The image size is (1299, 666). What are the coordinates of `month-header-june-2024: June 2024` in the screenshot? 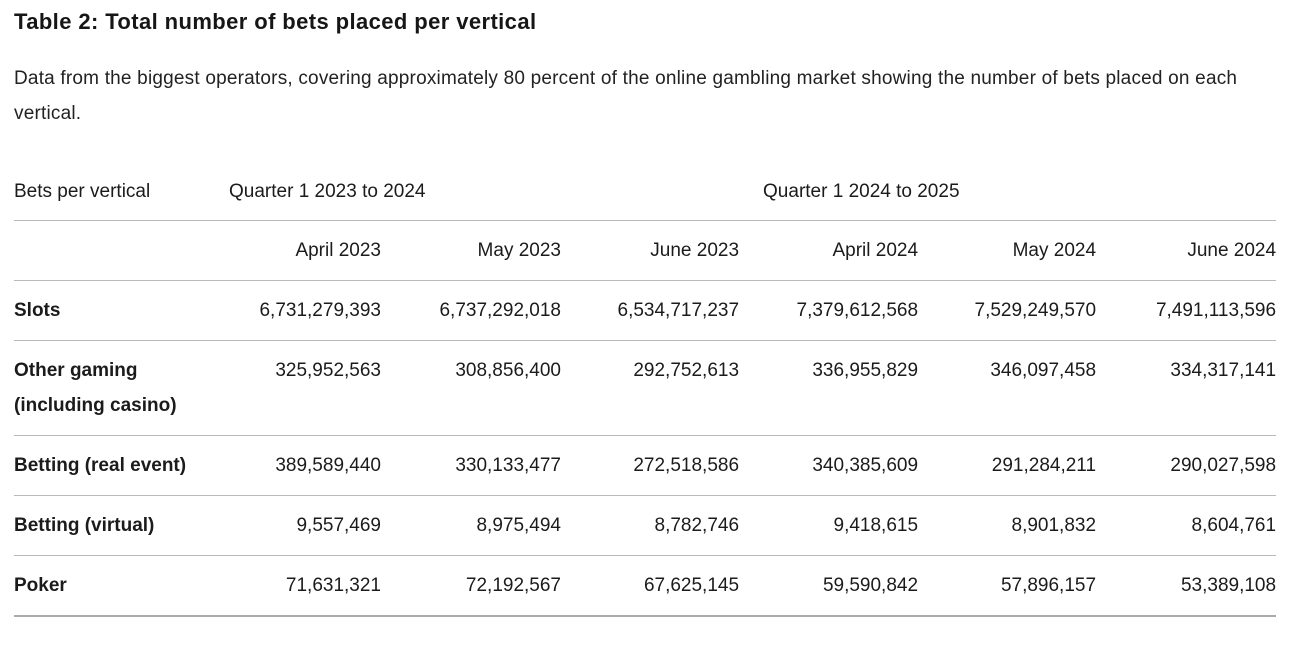 It's located at (1186, 250).